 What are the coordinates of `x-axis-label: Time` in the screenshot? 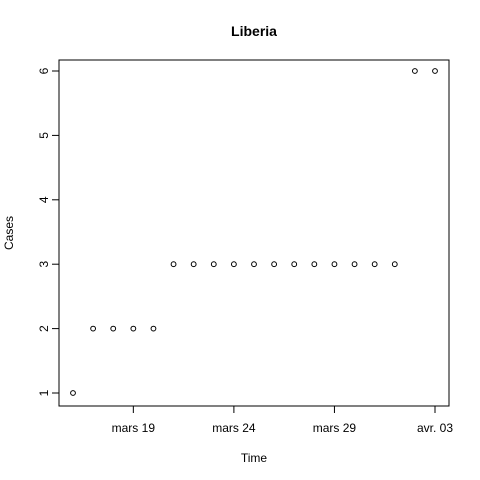 It's located at (254, 458).